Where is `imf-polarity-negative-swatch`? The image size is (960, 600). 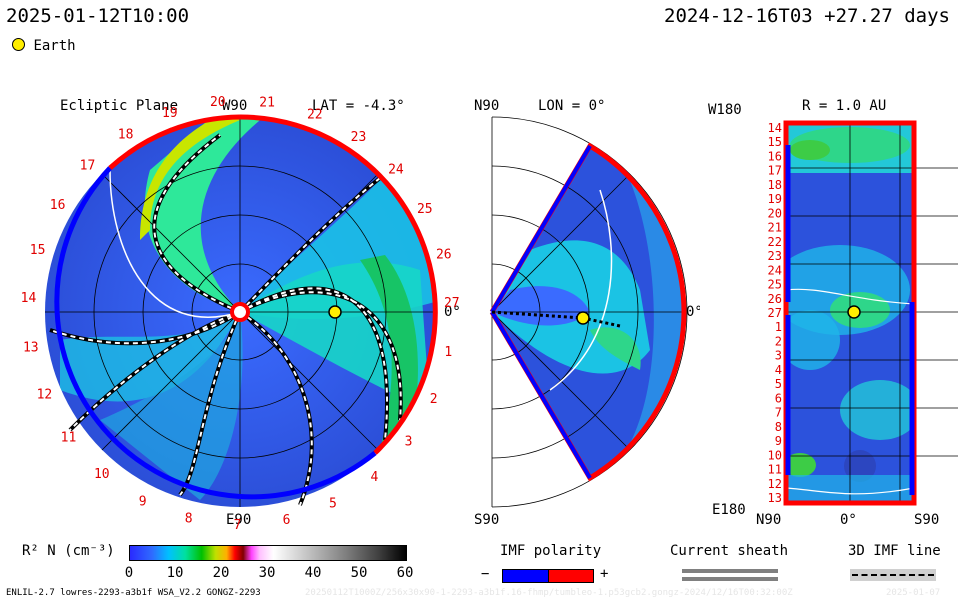
imf-polarity-negative-swatch is located at coordinates (526, 576).